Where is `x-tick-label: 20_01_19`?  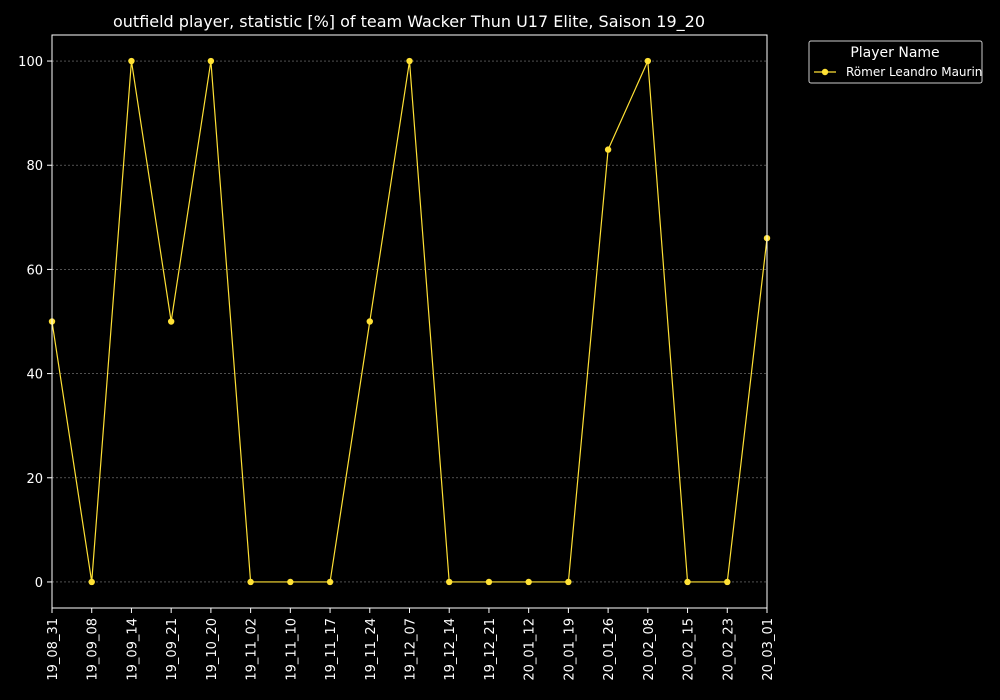
x-tick-label: 20_01_19 is located at coordinates (569, 649).